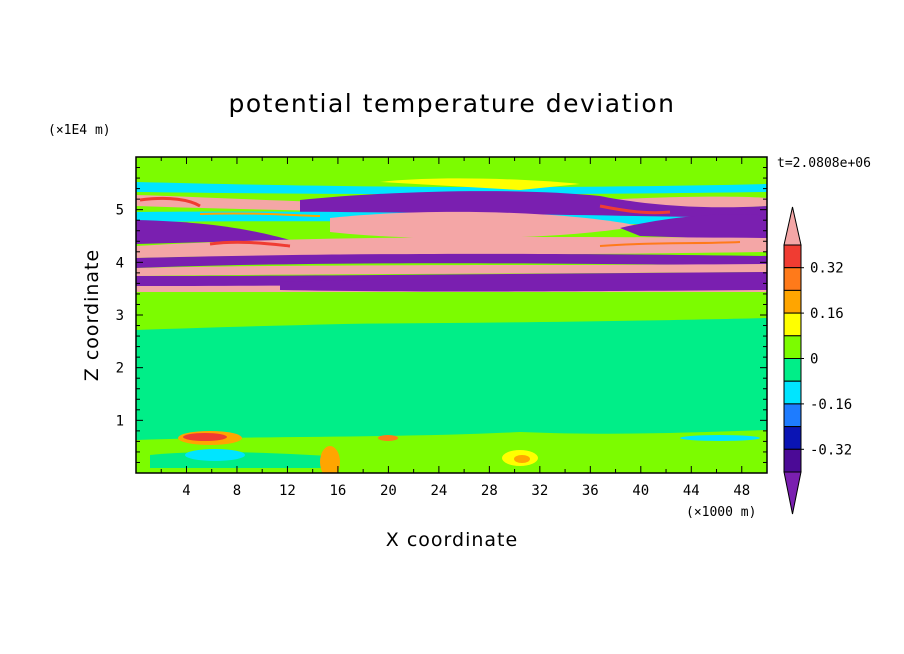 This screenshot has height=654, width=904. Describe the element at coordinates (452, 540) in the screenshot. I see `x-axis-title: X coordinate` at that location.